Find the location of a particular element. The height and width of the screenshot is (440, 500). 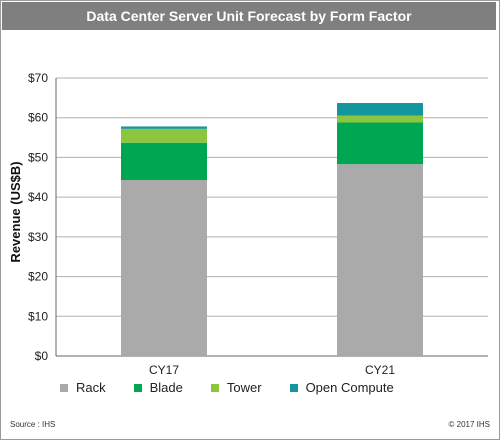

bar-segment-tower-cy21 is located at coordinates (380, 119).